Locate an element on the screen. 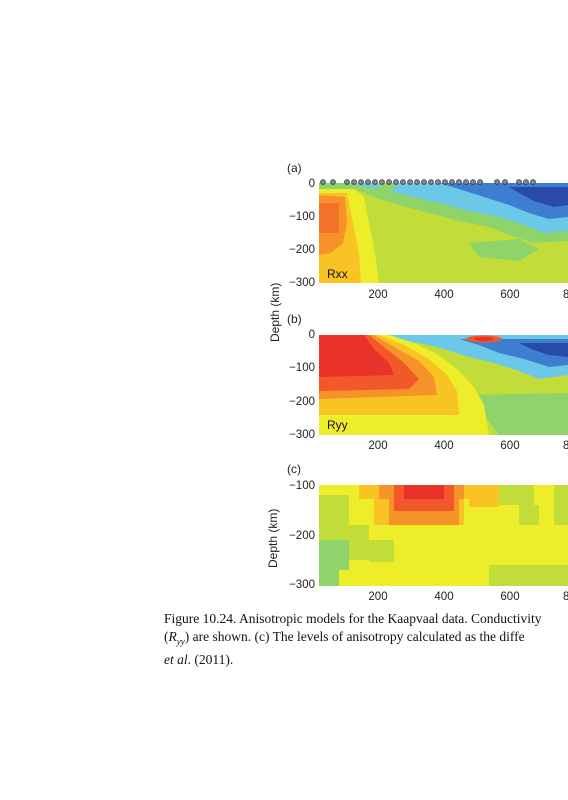 The width and height of the screenshot is (568, 800). panel-b-ytick-200: −200 is located at coordinates (302, 402).